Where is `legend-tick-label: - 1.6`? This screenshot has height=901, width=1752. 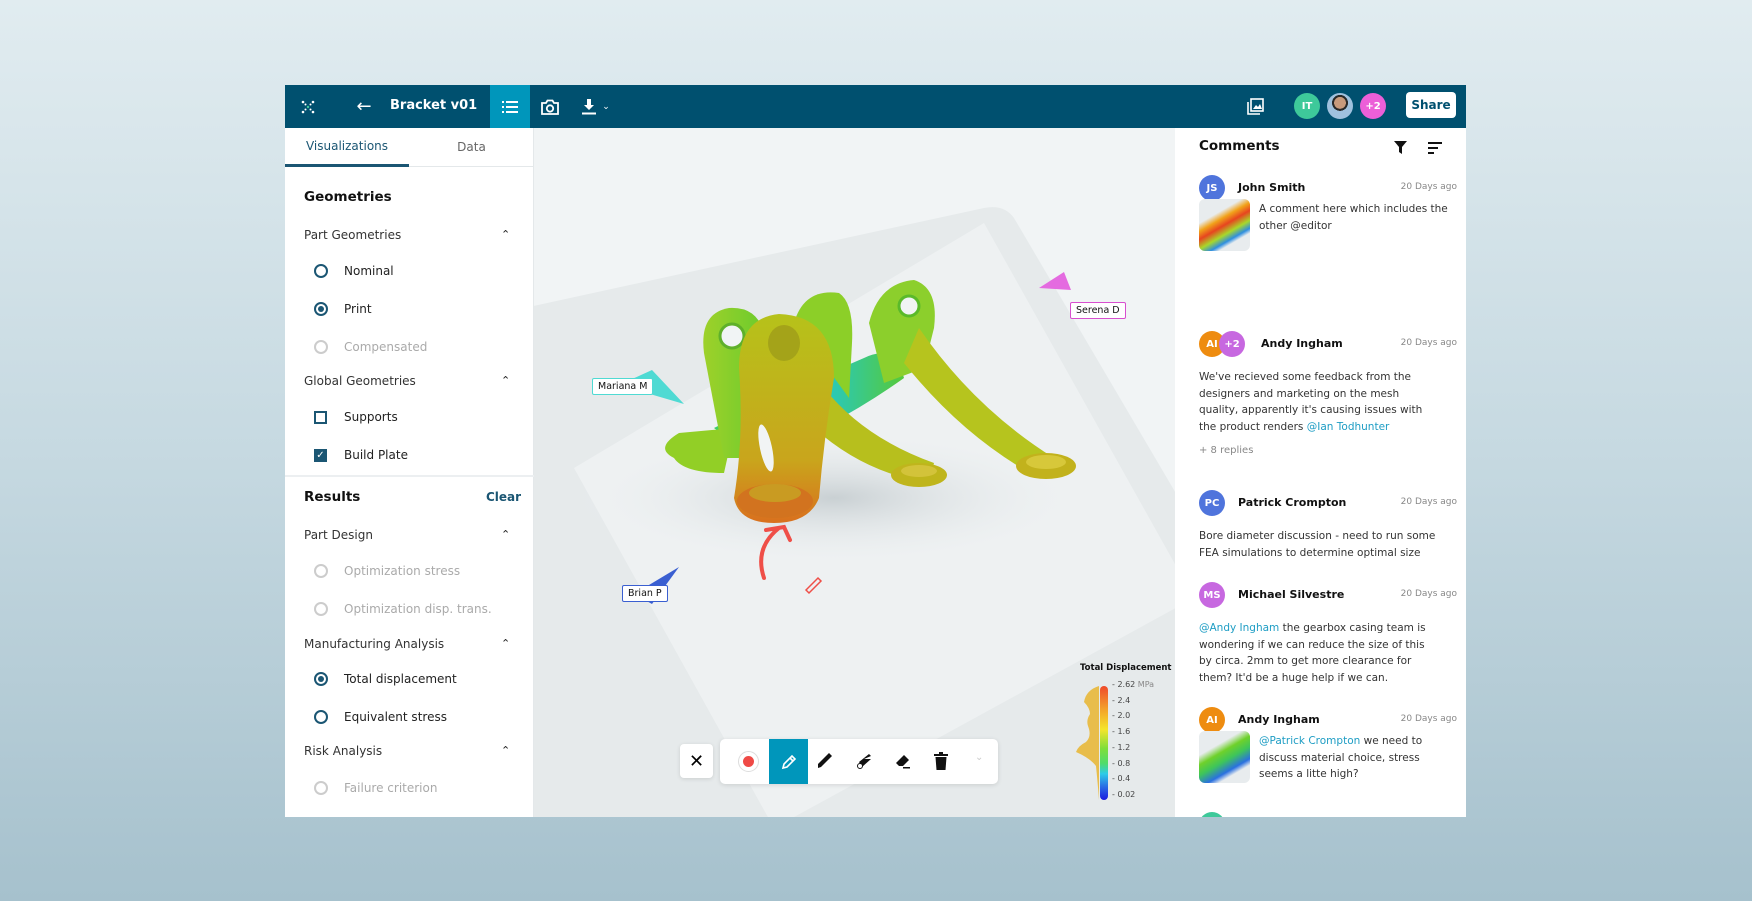
legend-tick-label: - 1.6 is located at coordinates (1121, 732).